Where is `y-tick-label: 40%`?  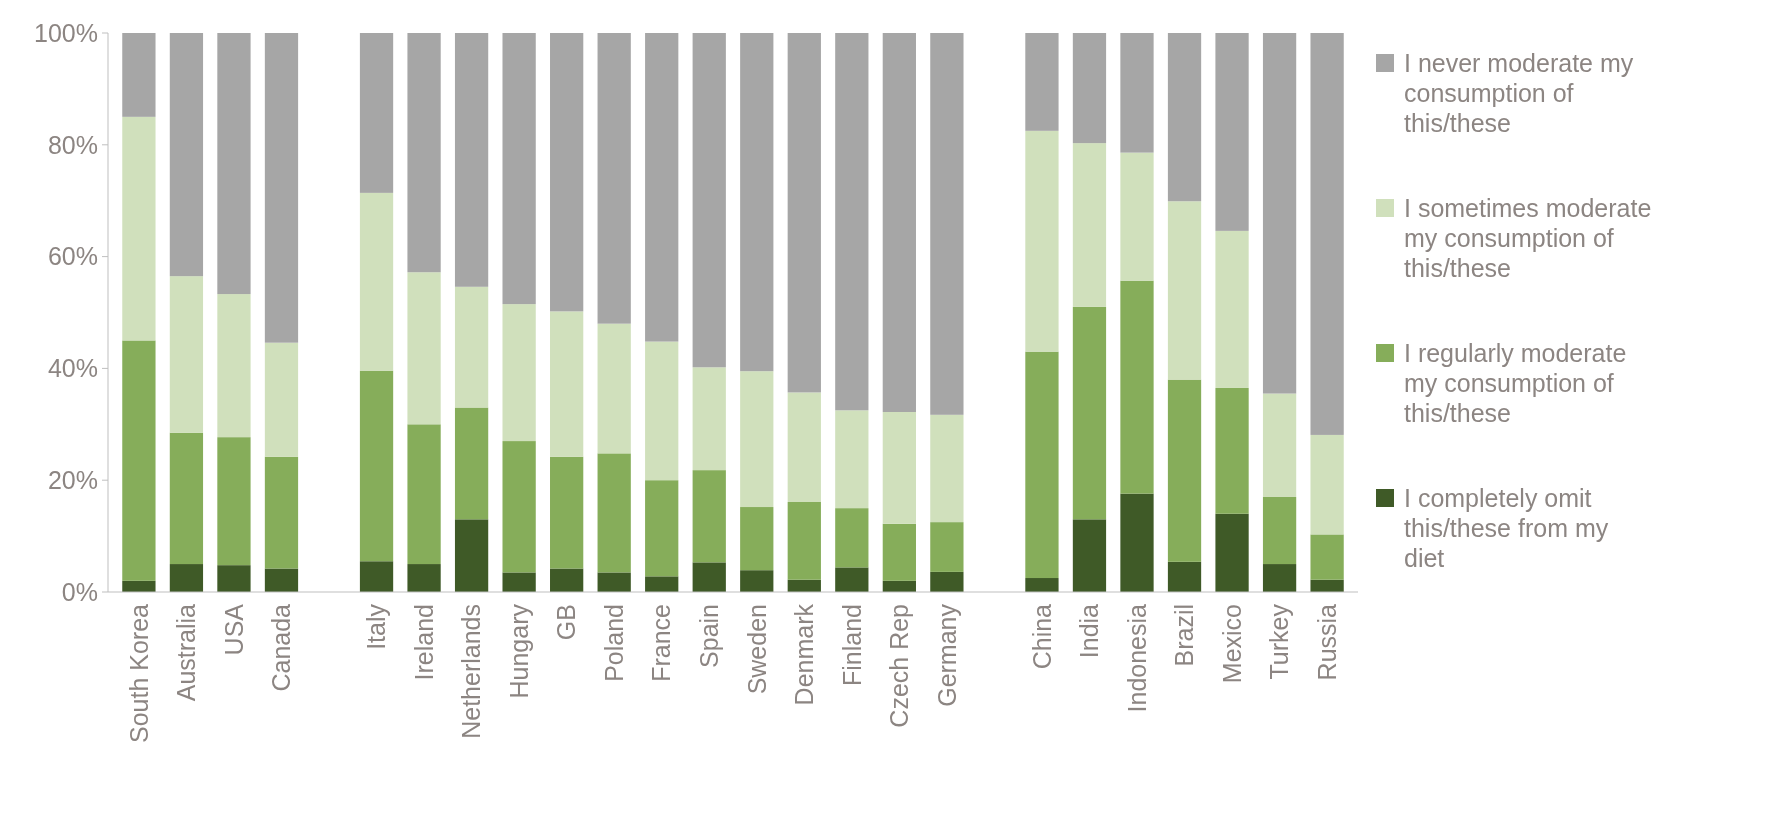 y-tick-label: 40% is located at coordinates (72, 368).